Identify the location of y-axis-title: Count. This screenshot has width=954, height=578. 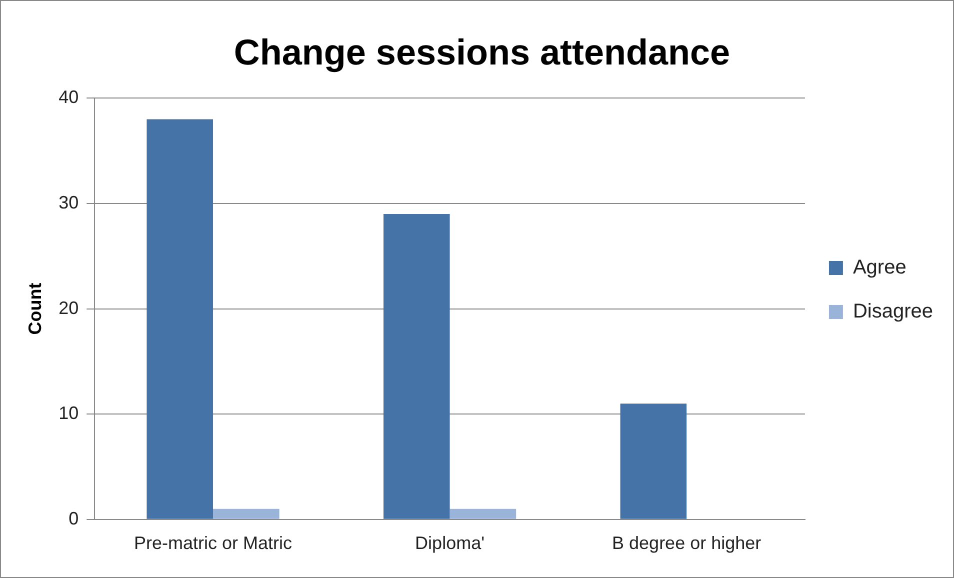
(34, 308).